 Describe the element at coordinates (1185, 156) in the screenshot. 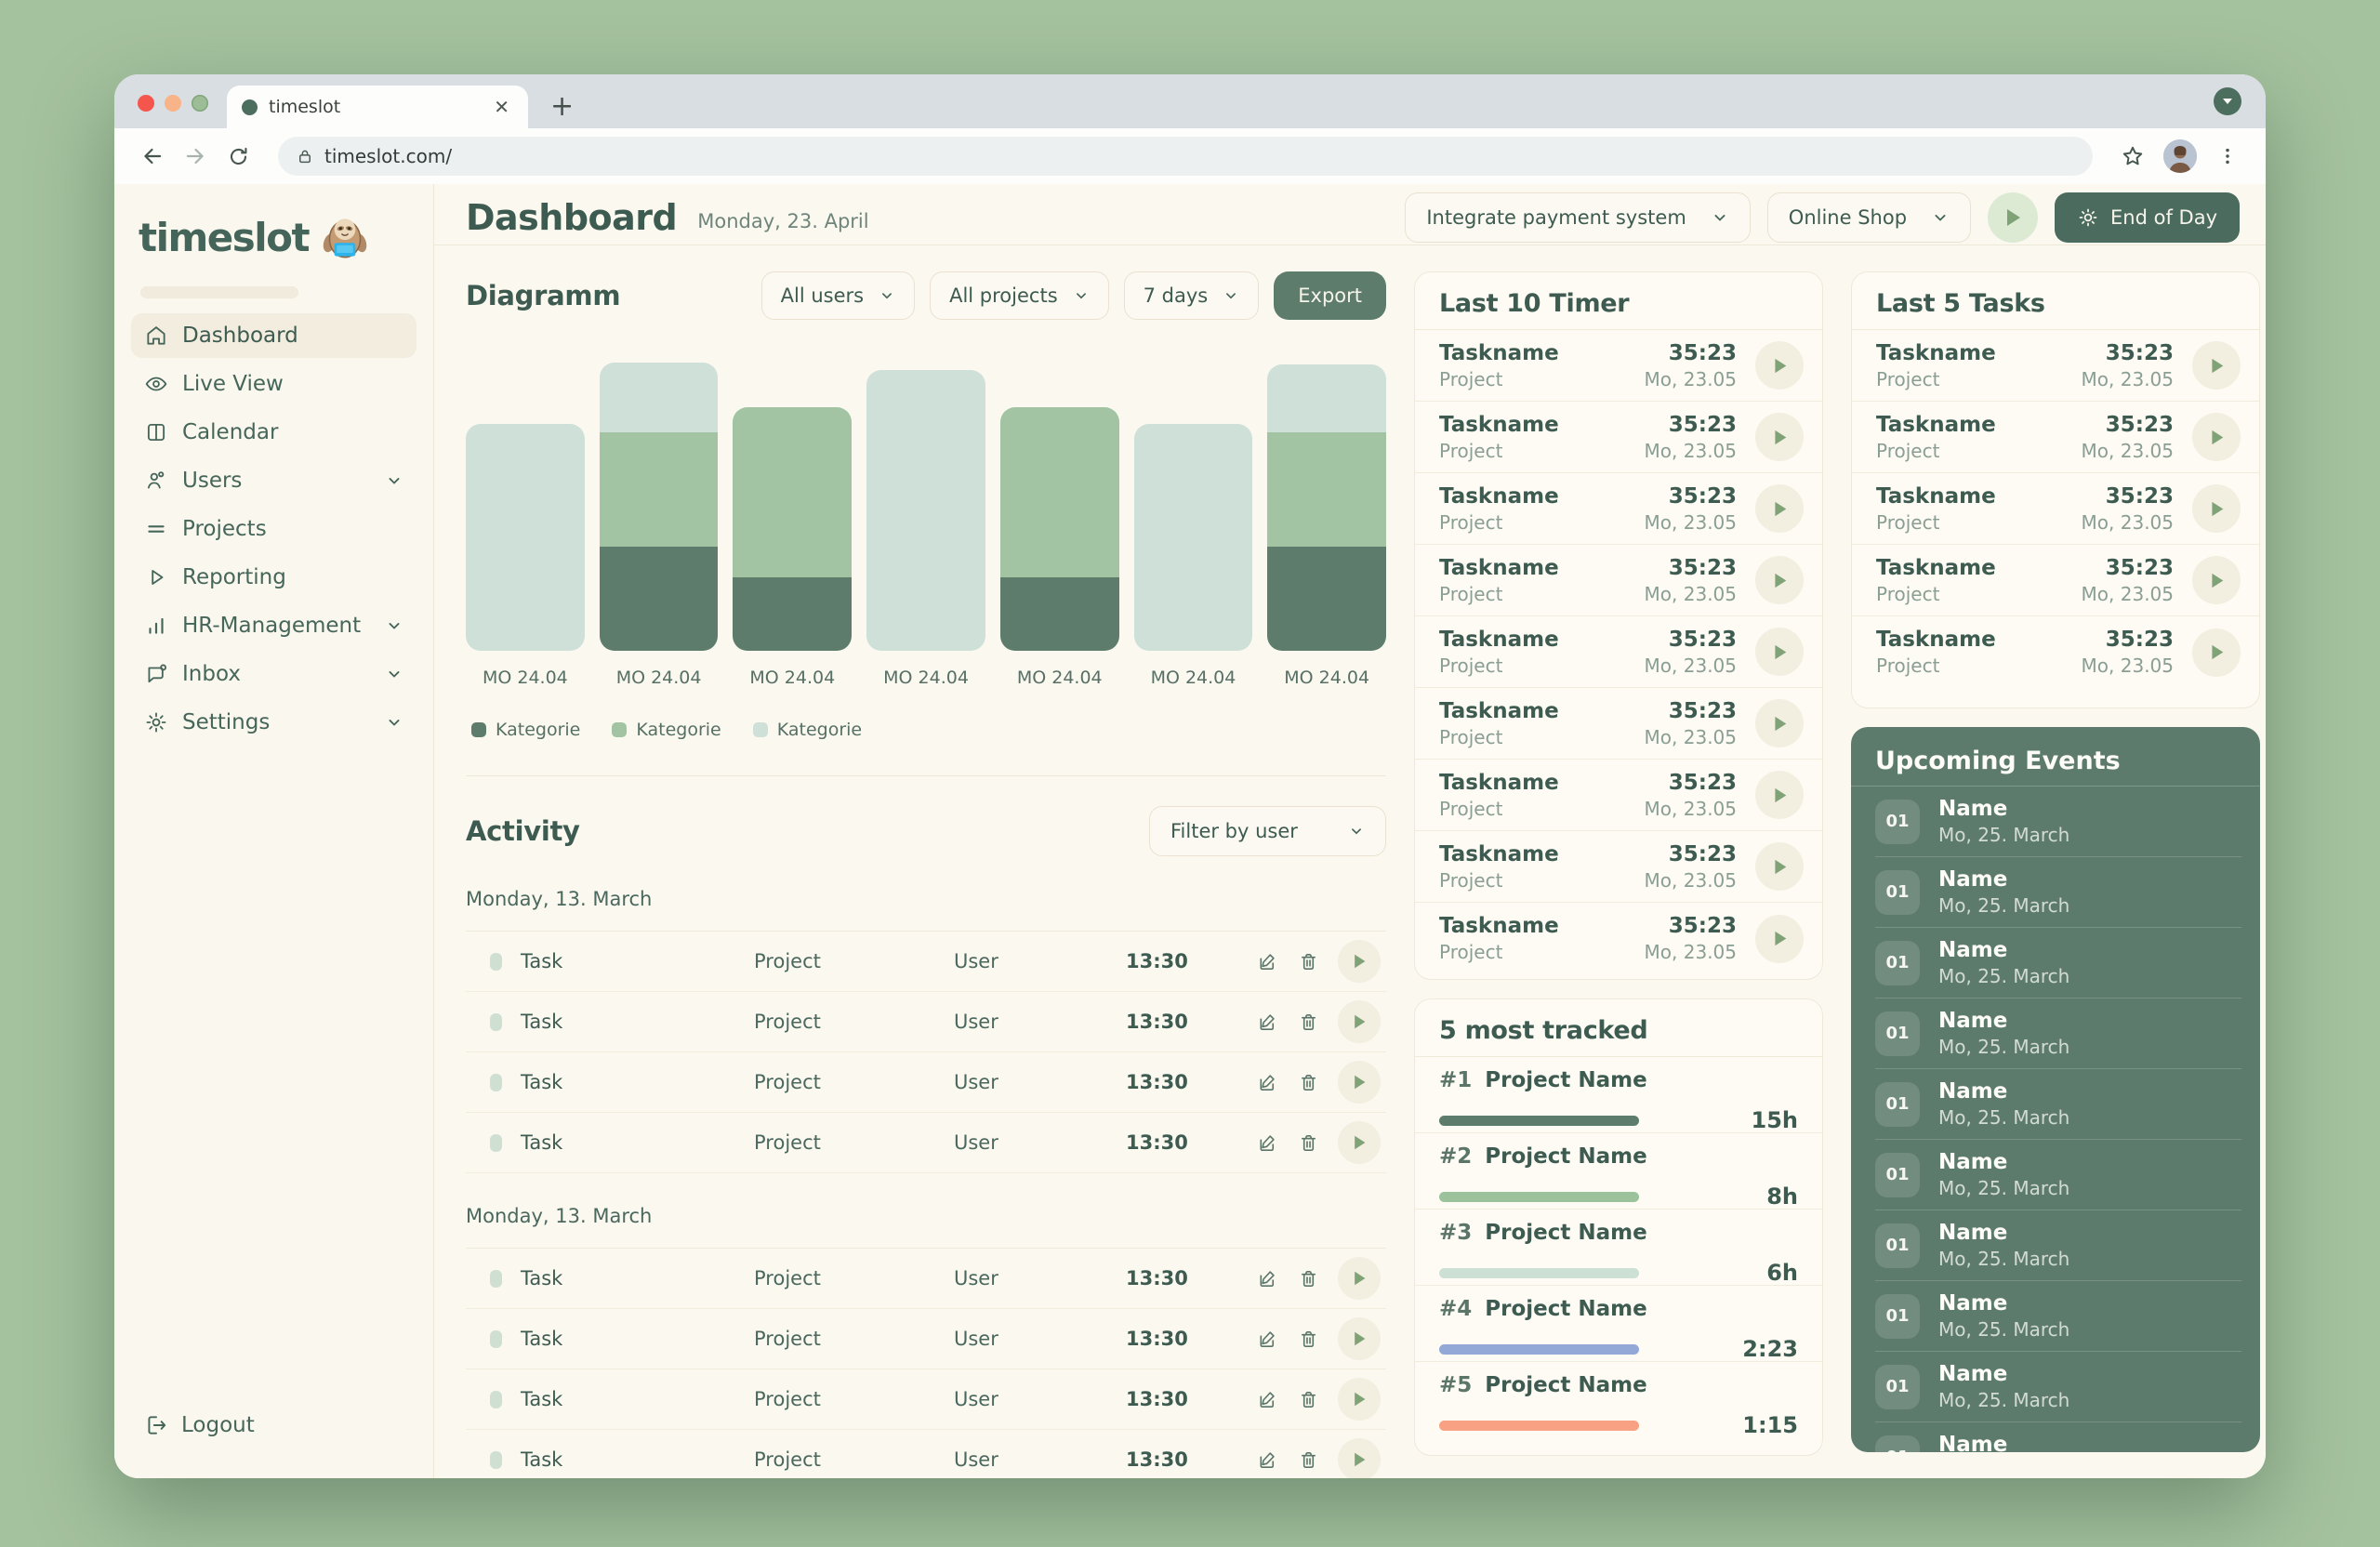

I see `address-bar: timeslot.com/` at that location.